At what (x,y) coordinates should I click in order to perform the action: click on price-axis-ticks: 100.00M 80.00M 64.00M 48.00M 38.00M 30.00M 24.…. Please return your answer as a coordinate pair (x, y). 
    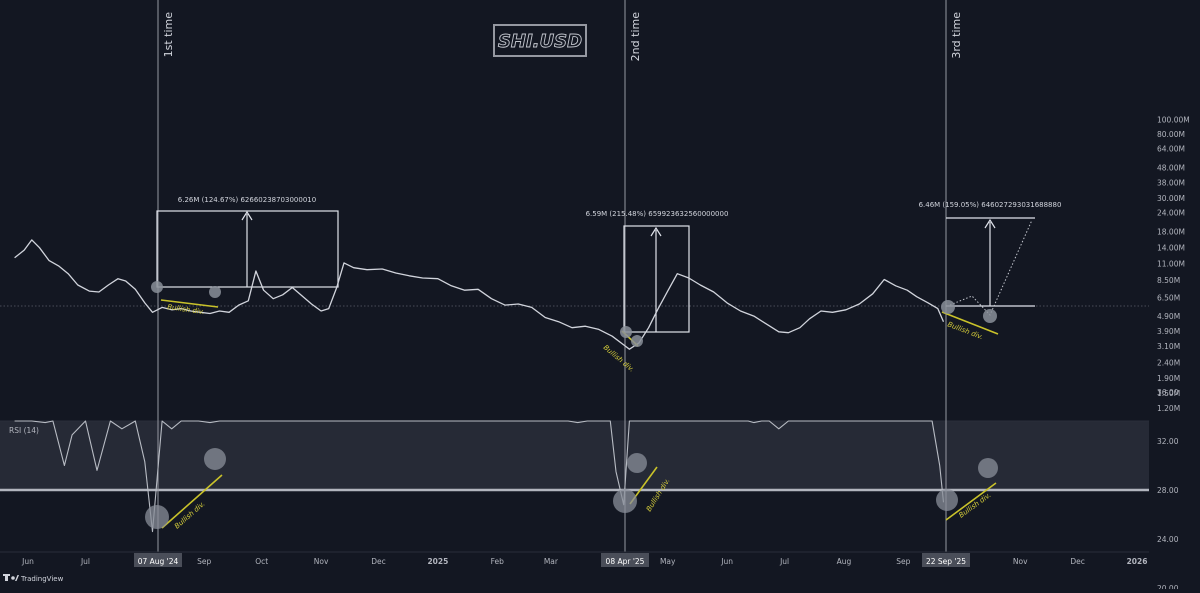
    Looking at the image, I should click on (1173, 264).